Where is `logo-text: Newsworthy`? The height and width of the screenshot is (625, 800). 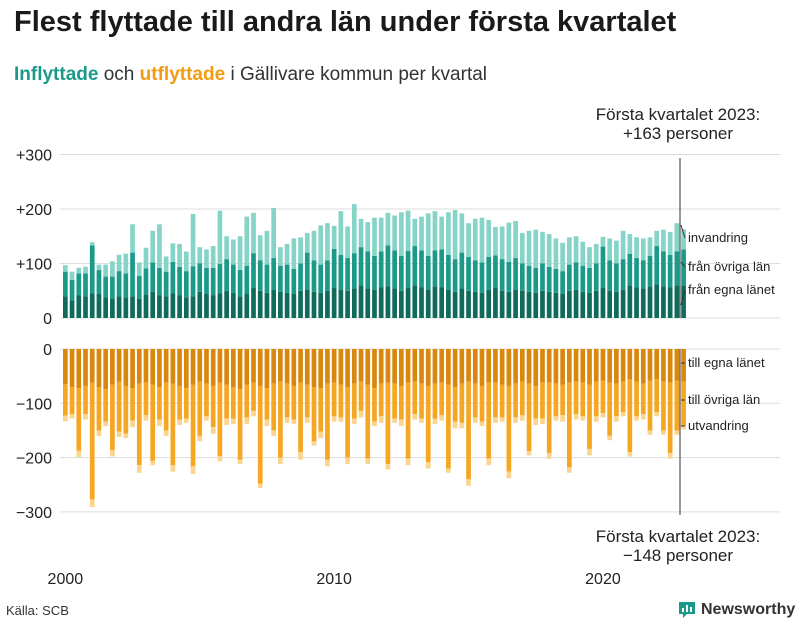 logo-text: Newsworthy is located at coordinates (748, 609).